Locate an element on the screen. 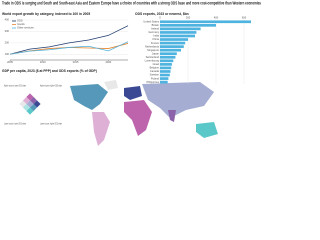 The width and height of the screenshot is (320, 240). y-tick-label: 400 is located at coordinates (7, 20).